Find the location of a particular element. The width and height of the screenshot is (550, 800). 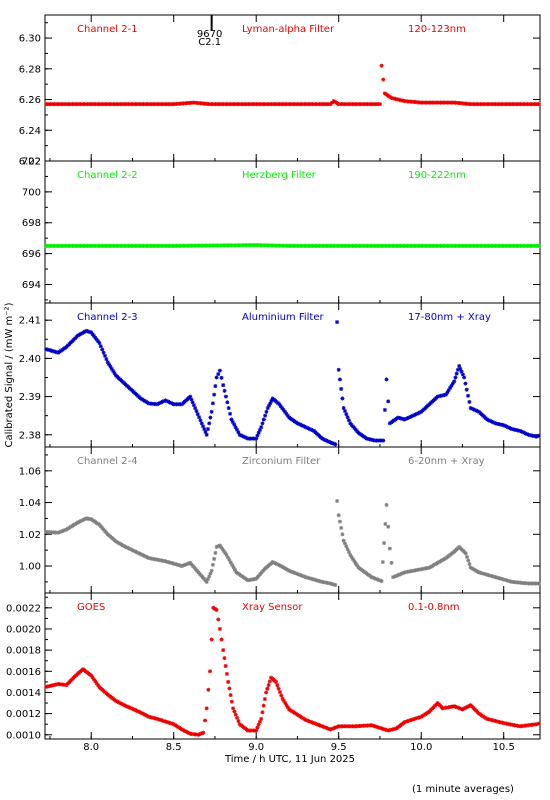

x-tick-label: 9.5 is located at coordinates (339, 747).